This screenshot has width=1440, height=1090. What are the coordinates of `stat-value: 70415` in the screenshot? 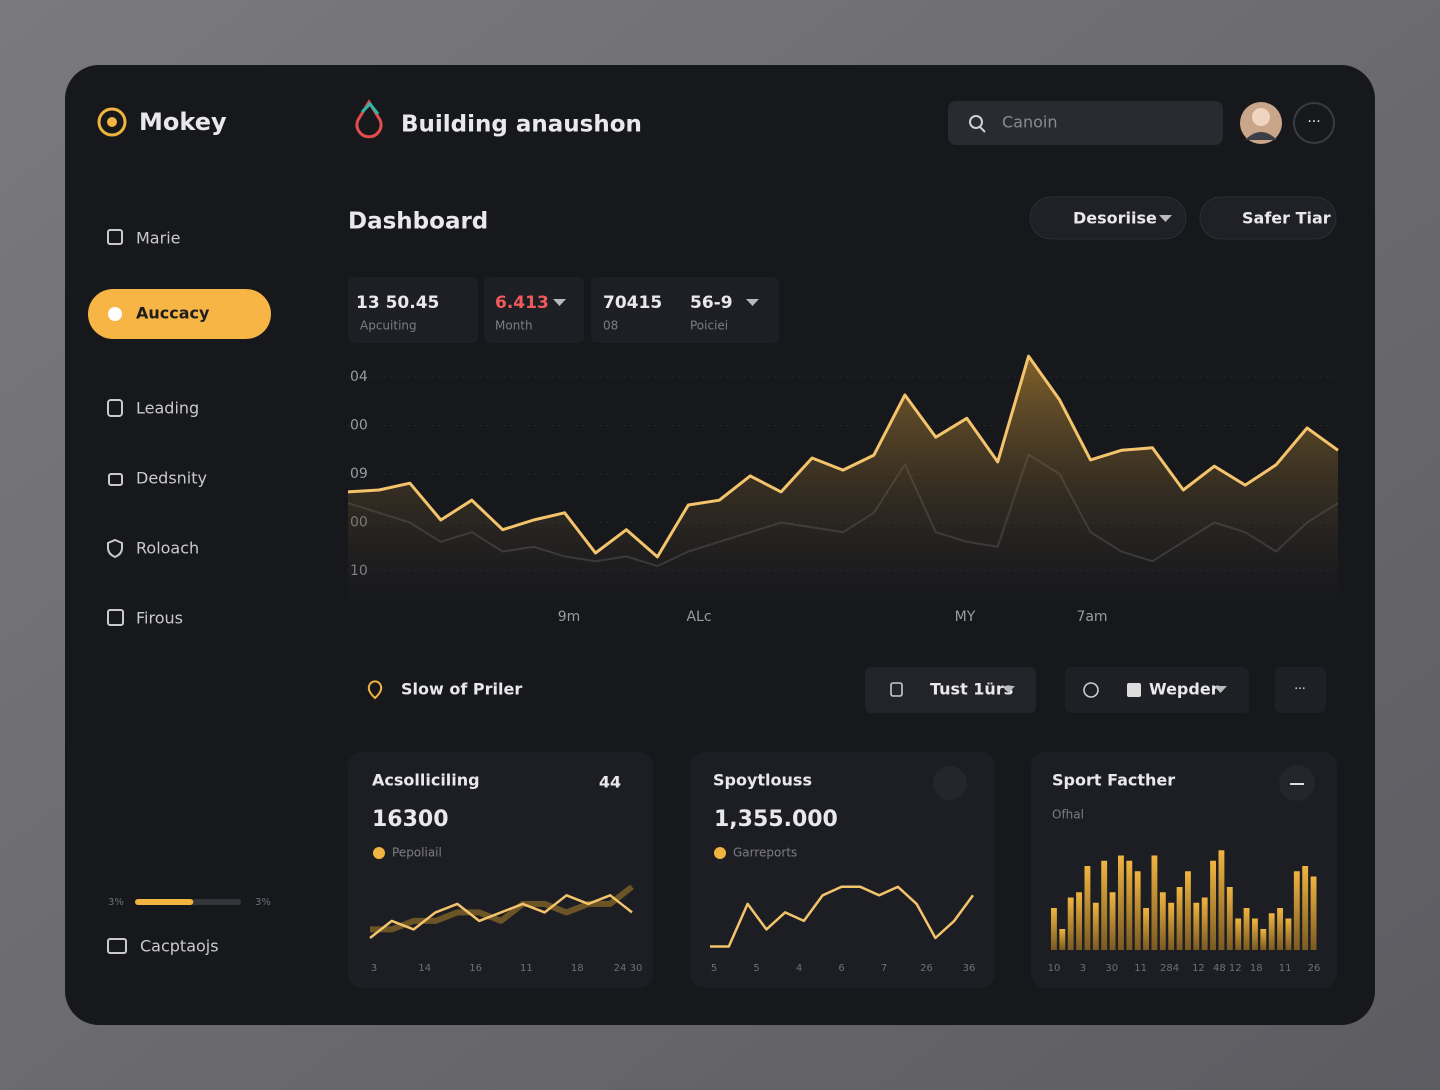 It's located at (632, 303).